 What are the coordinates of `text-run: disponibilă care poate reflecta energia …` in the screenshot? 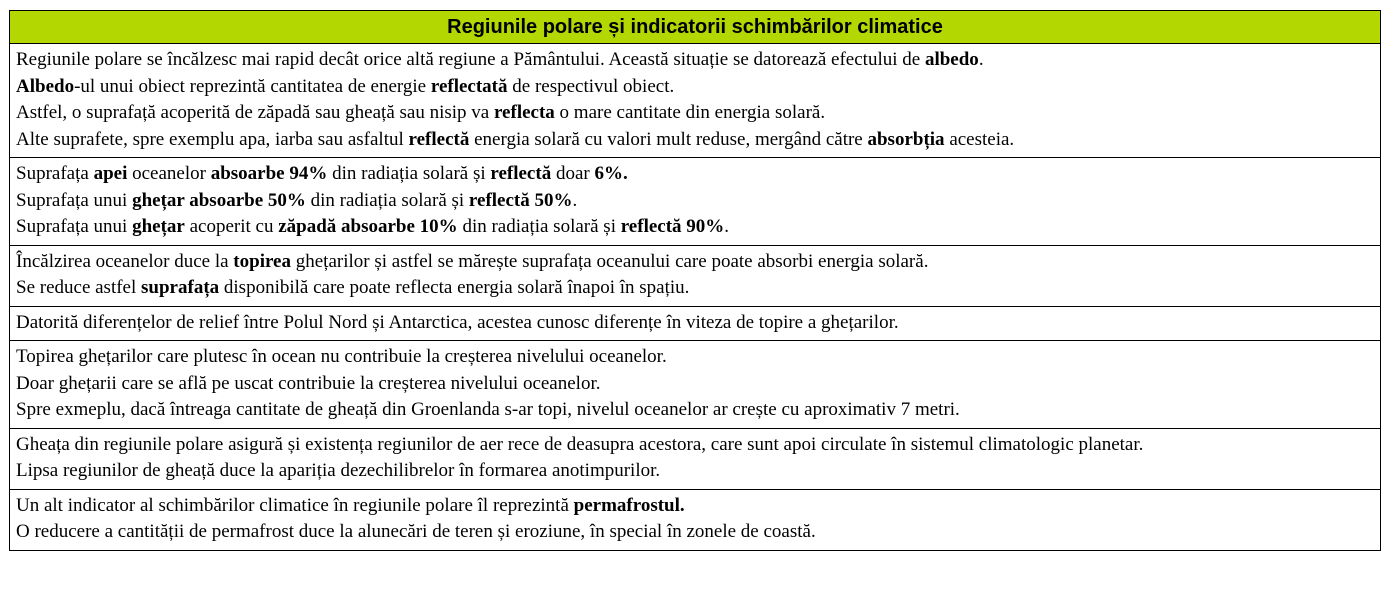 It's located at (454, 287).